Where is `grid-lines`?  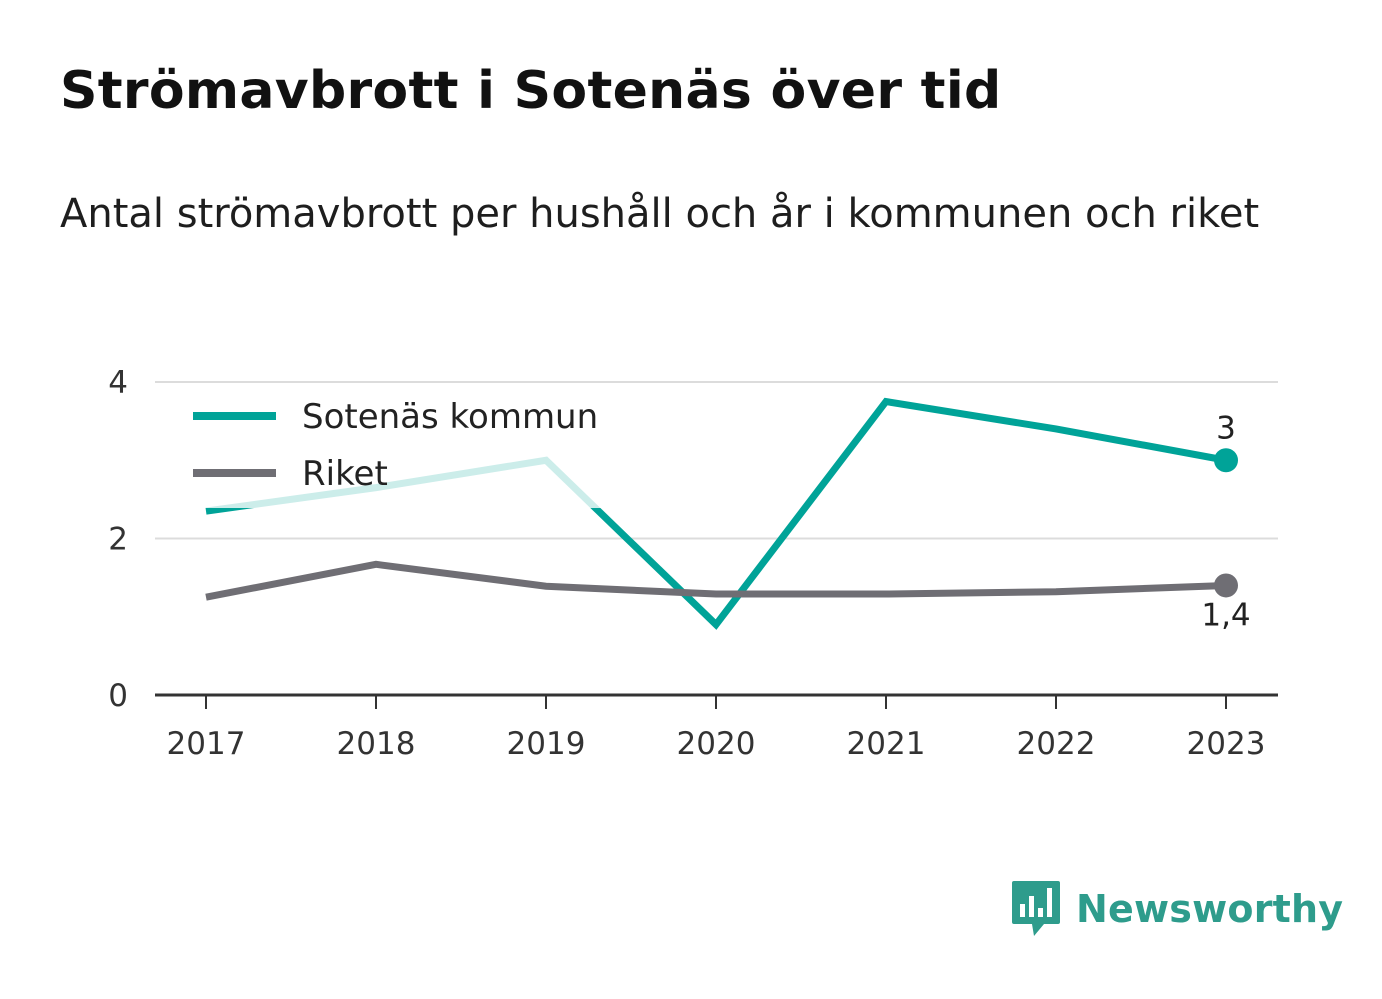
grid-lines is located at coordinates (716, 460).